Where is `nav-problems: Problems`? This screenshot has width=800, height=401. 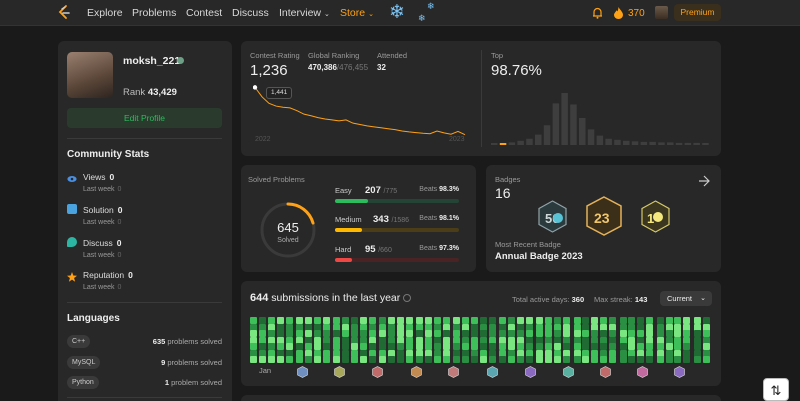 nav-problems: Problems is located at coordinates (154, 13).